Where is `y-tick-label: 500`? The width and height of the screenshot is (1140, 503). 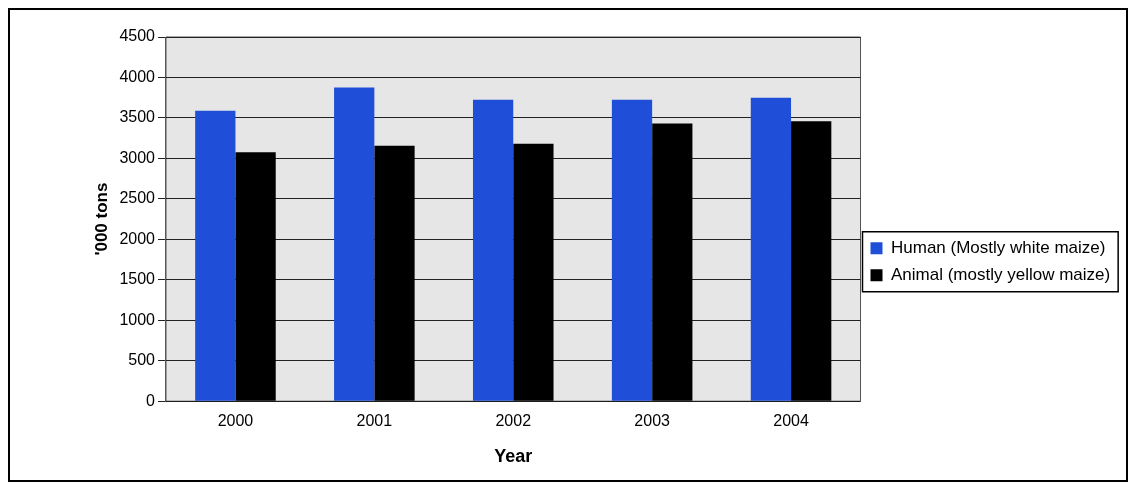 y-tick-label: 500 is located at coordinates (142, 360).